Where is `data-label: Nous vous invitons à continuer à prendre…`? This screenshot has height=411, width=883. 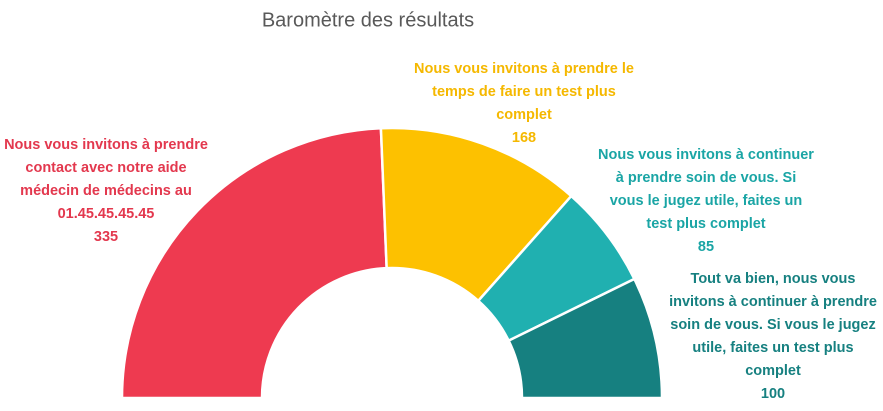
data-label: Nous vous invitons à continuer à prendre… is located at coordinates (706, 201).